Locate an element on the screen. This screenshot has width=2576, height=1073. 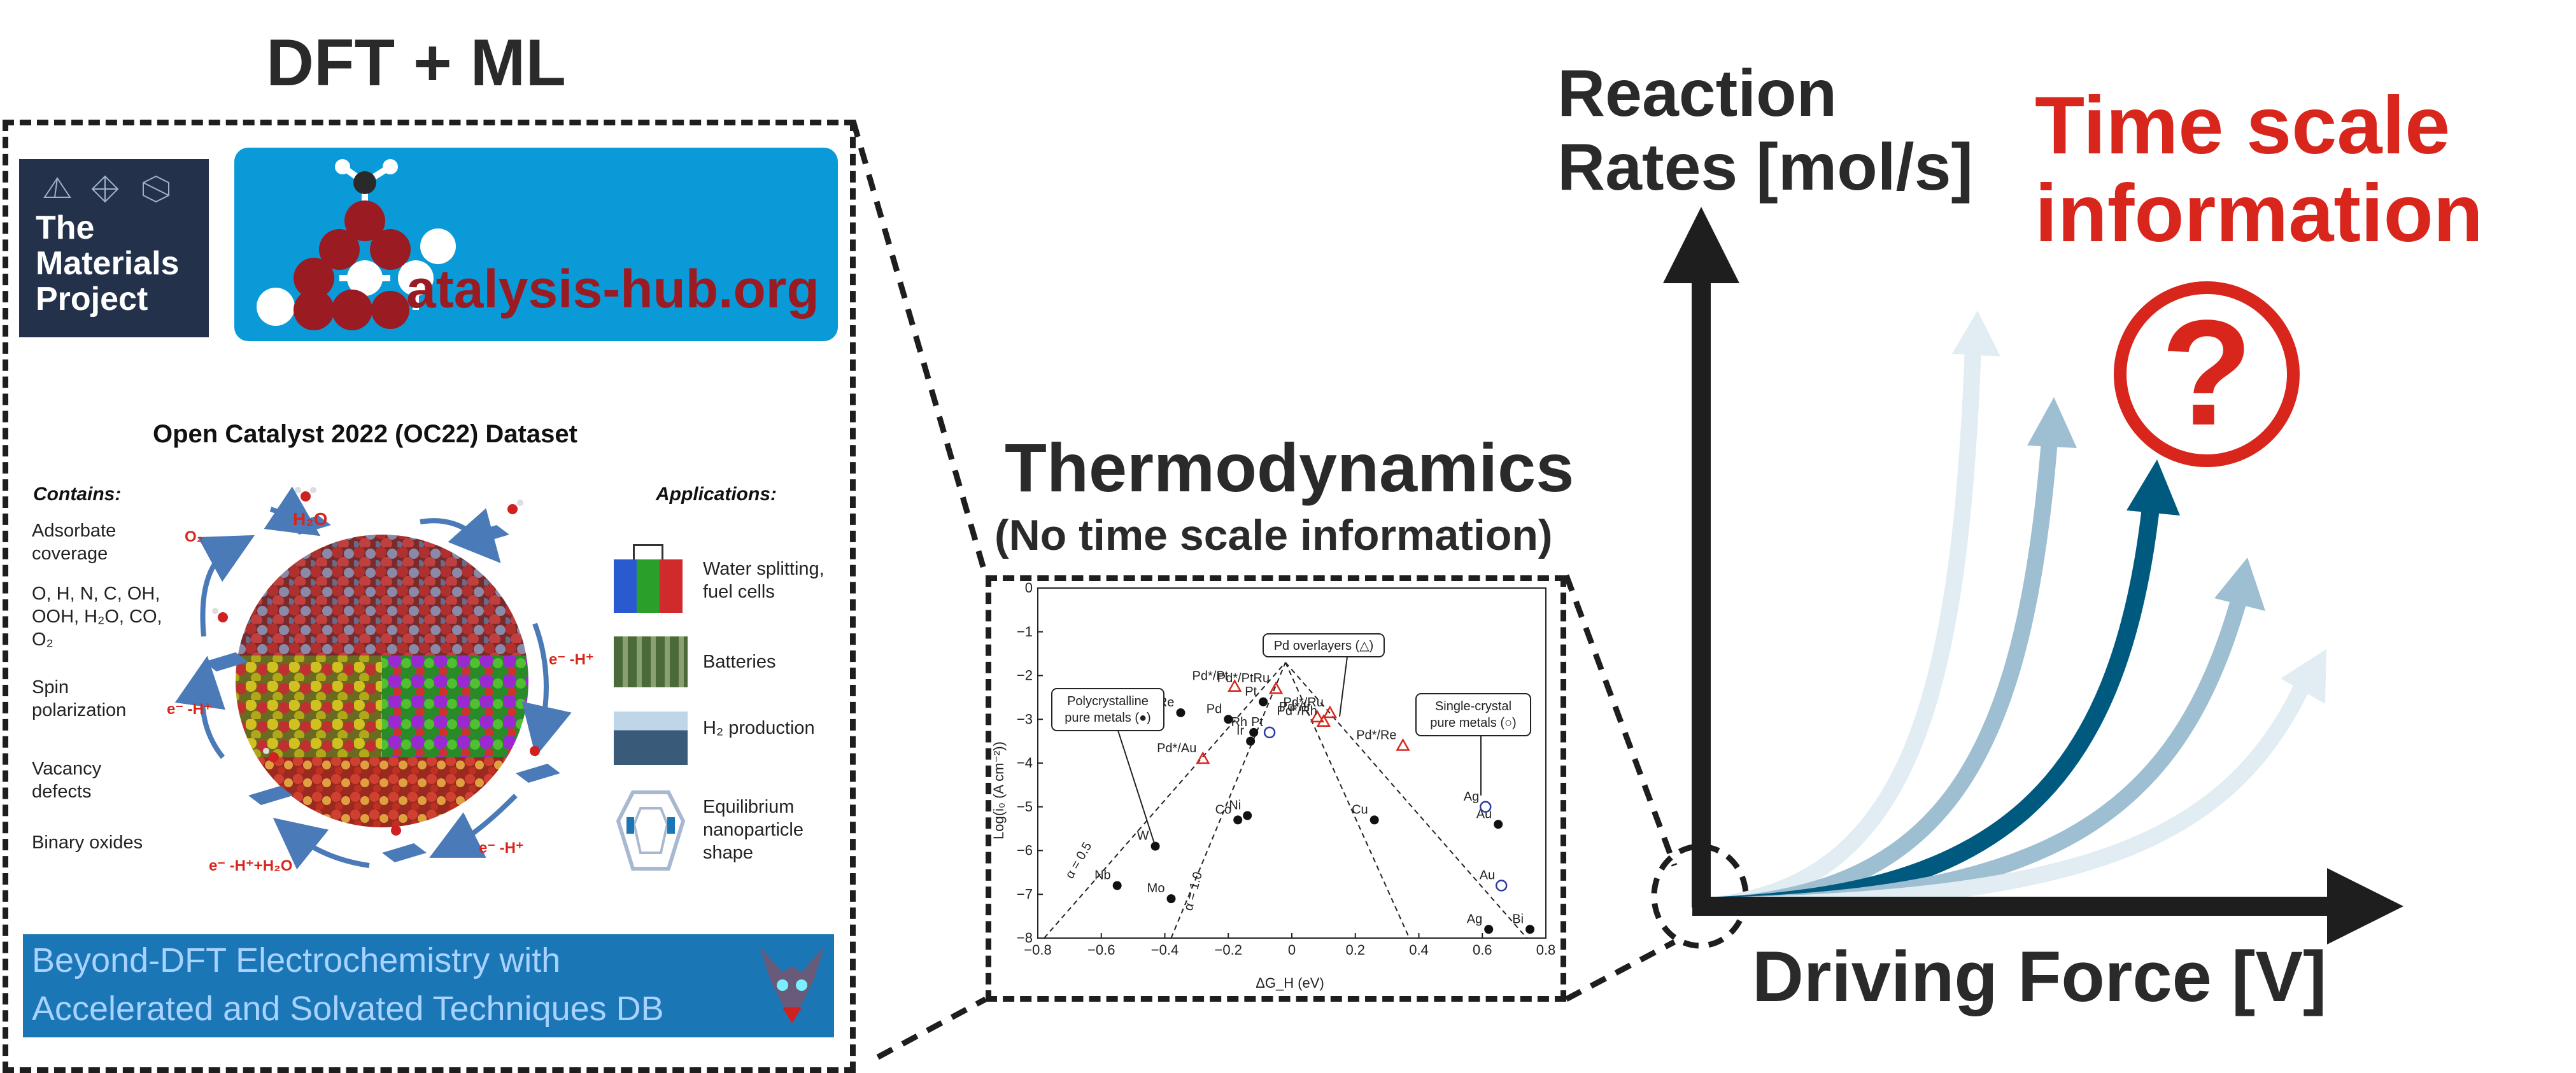
question-mark-glyph: ? is located at coordinates (2206, 373).